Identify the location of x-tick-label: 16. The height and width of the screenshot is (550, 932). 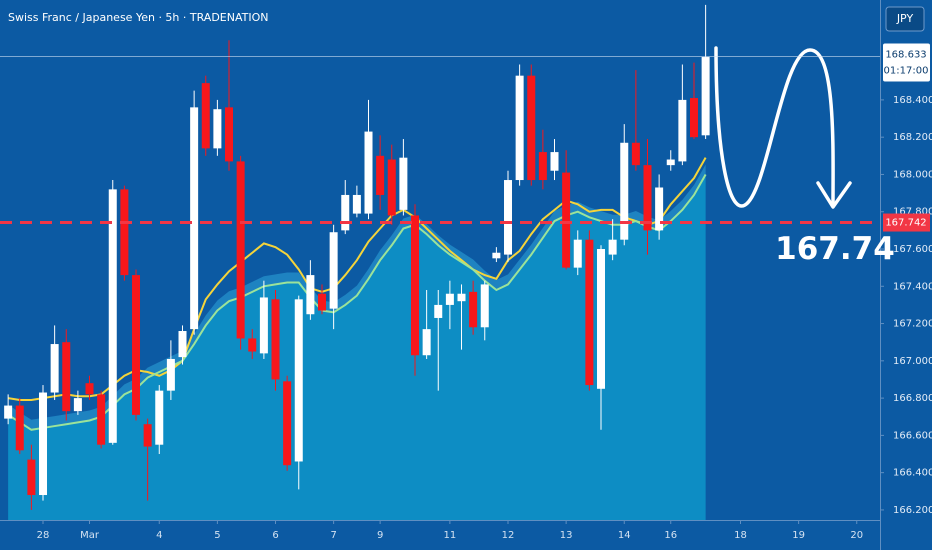
(670, 535).